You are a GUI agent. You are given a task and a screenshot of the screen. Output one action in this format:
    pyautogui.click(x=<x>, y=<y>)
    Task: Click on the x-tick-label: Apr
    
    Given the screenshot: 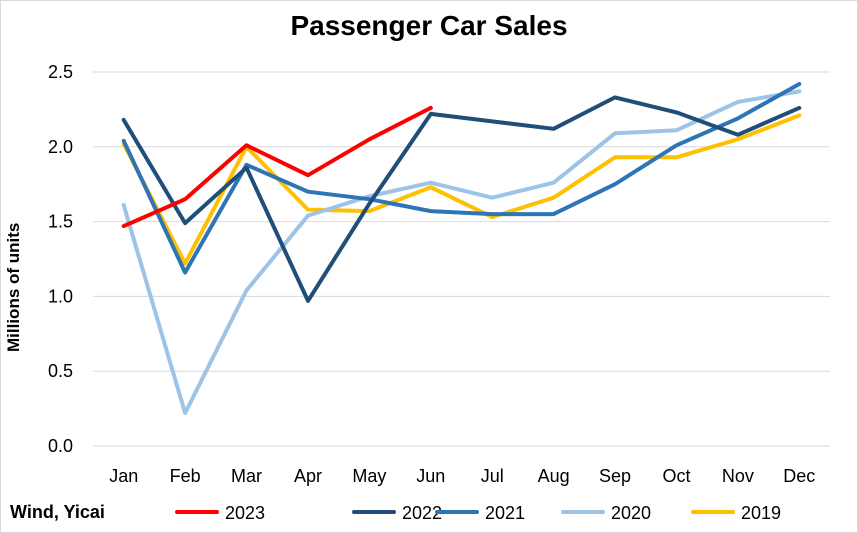 What is the action you would take?
    pyautogui.click(x=308, y=476)
    